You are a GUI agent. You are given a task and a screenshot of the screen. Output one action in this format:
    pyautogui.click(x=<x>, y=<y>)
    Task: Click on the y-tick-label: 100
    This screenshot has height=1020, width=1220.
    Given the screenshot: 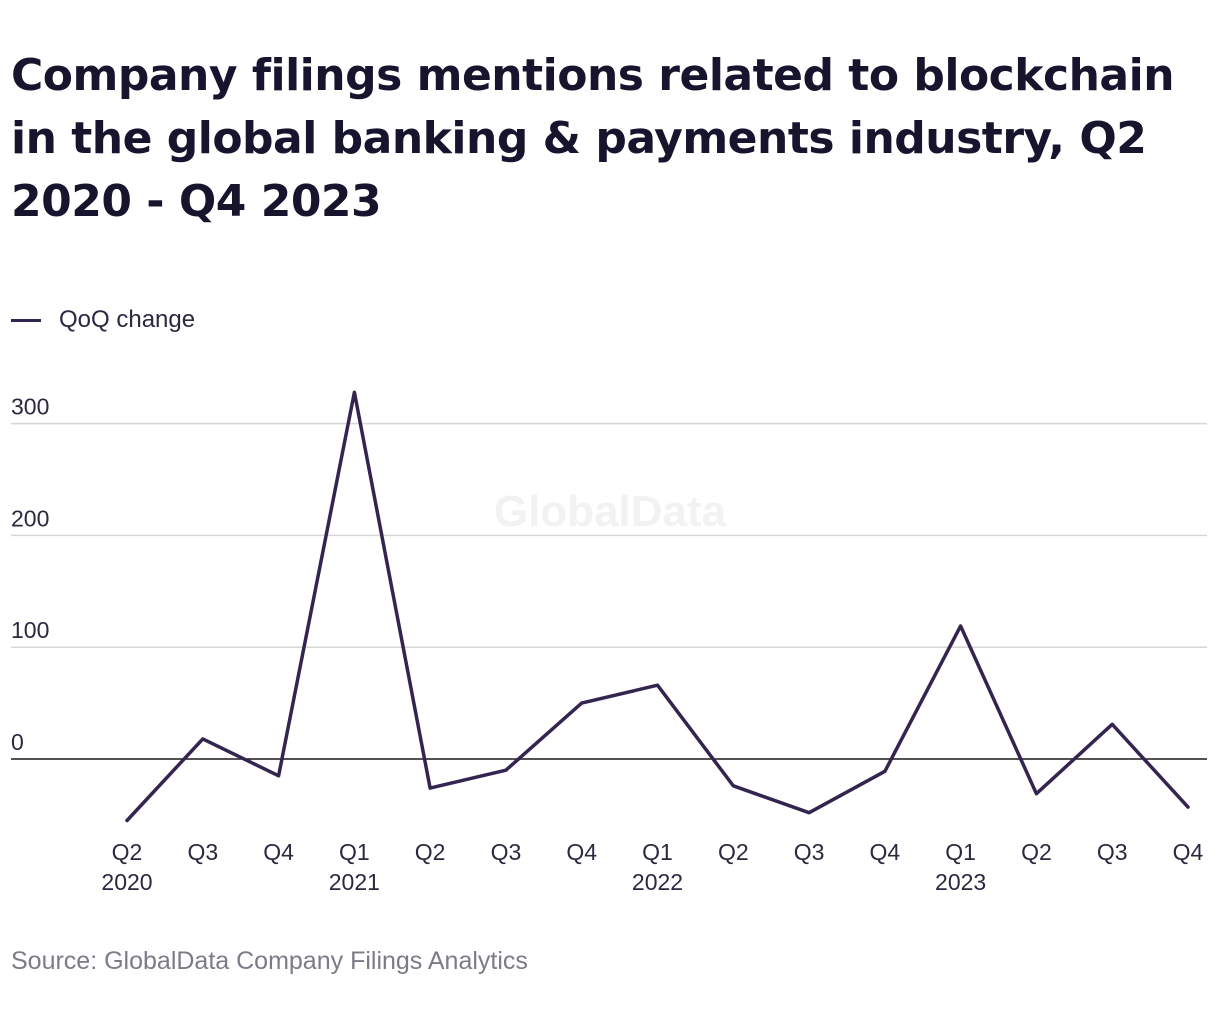 What is the action you would take?
    pyautogui.click(x=30, y=630)
    